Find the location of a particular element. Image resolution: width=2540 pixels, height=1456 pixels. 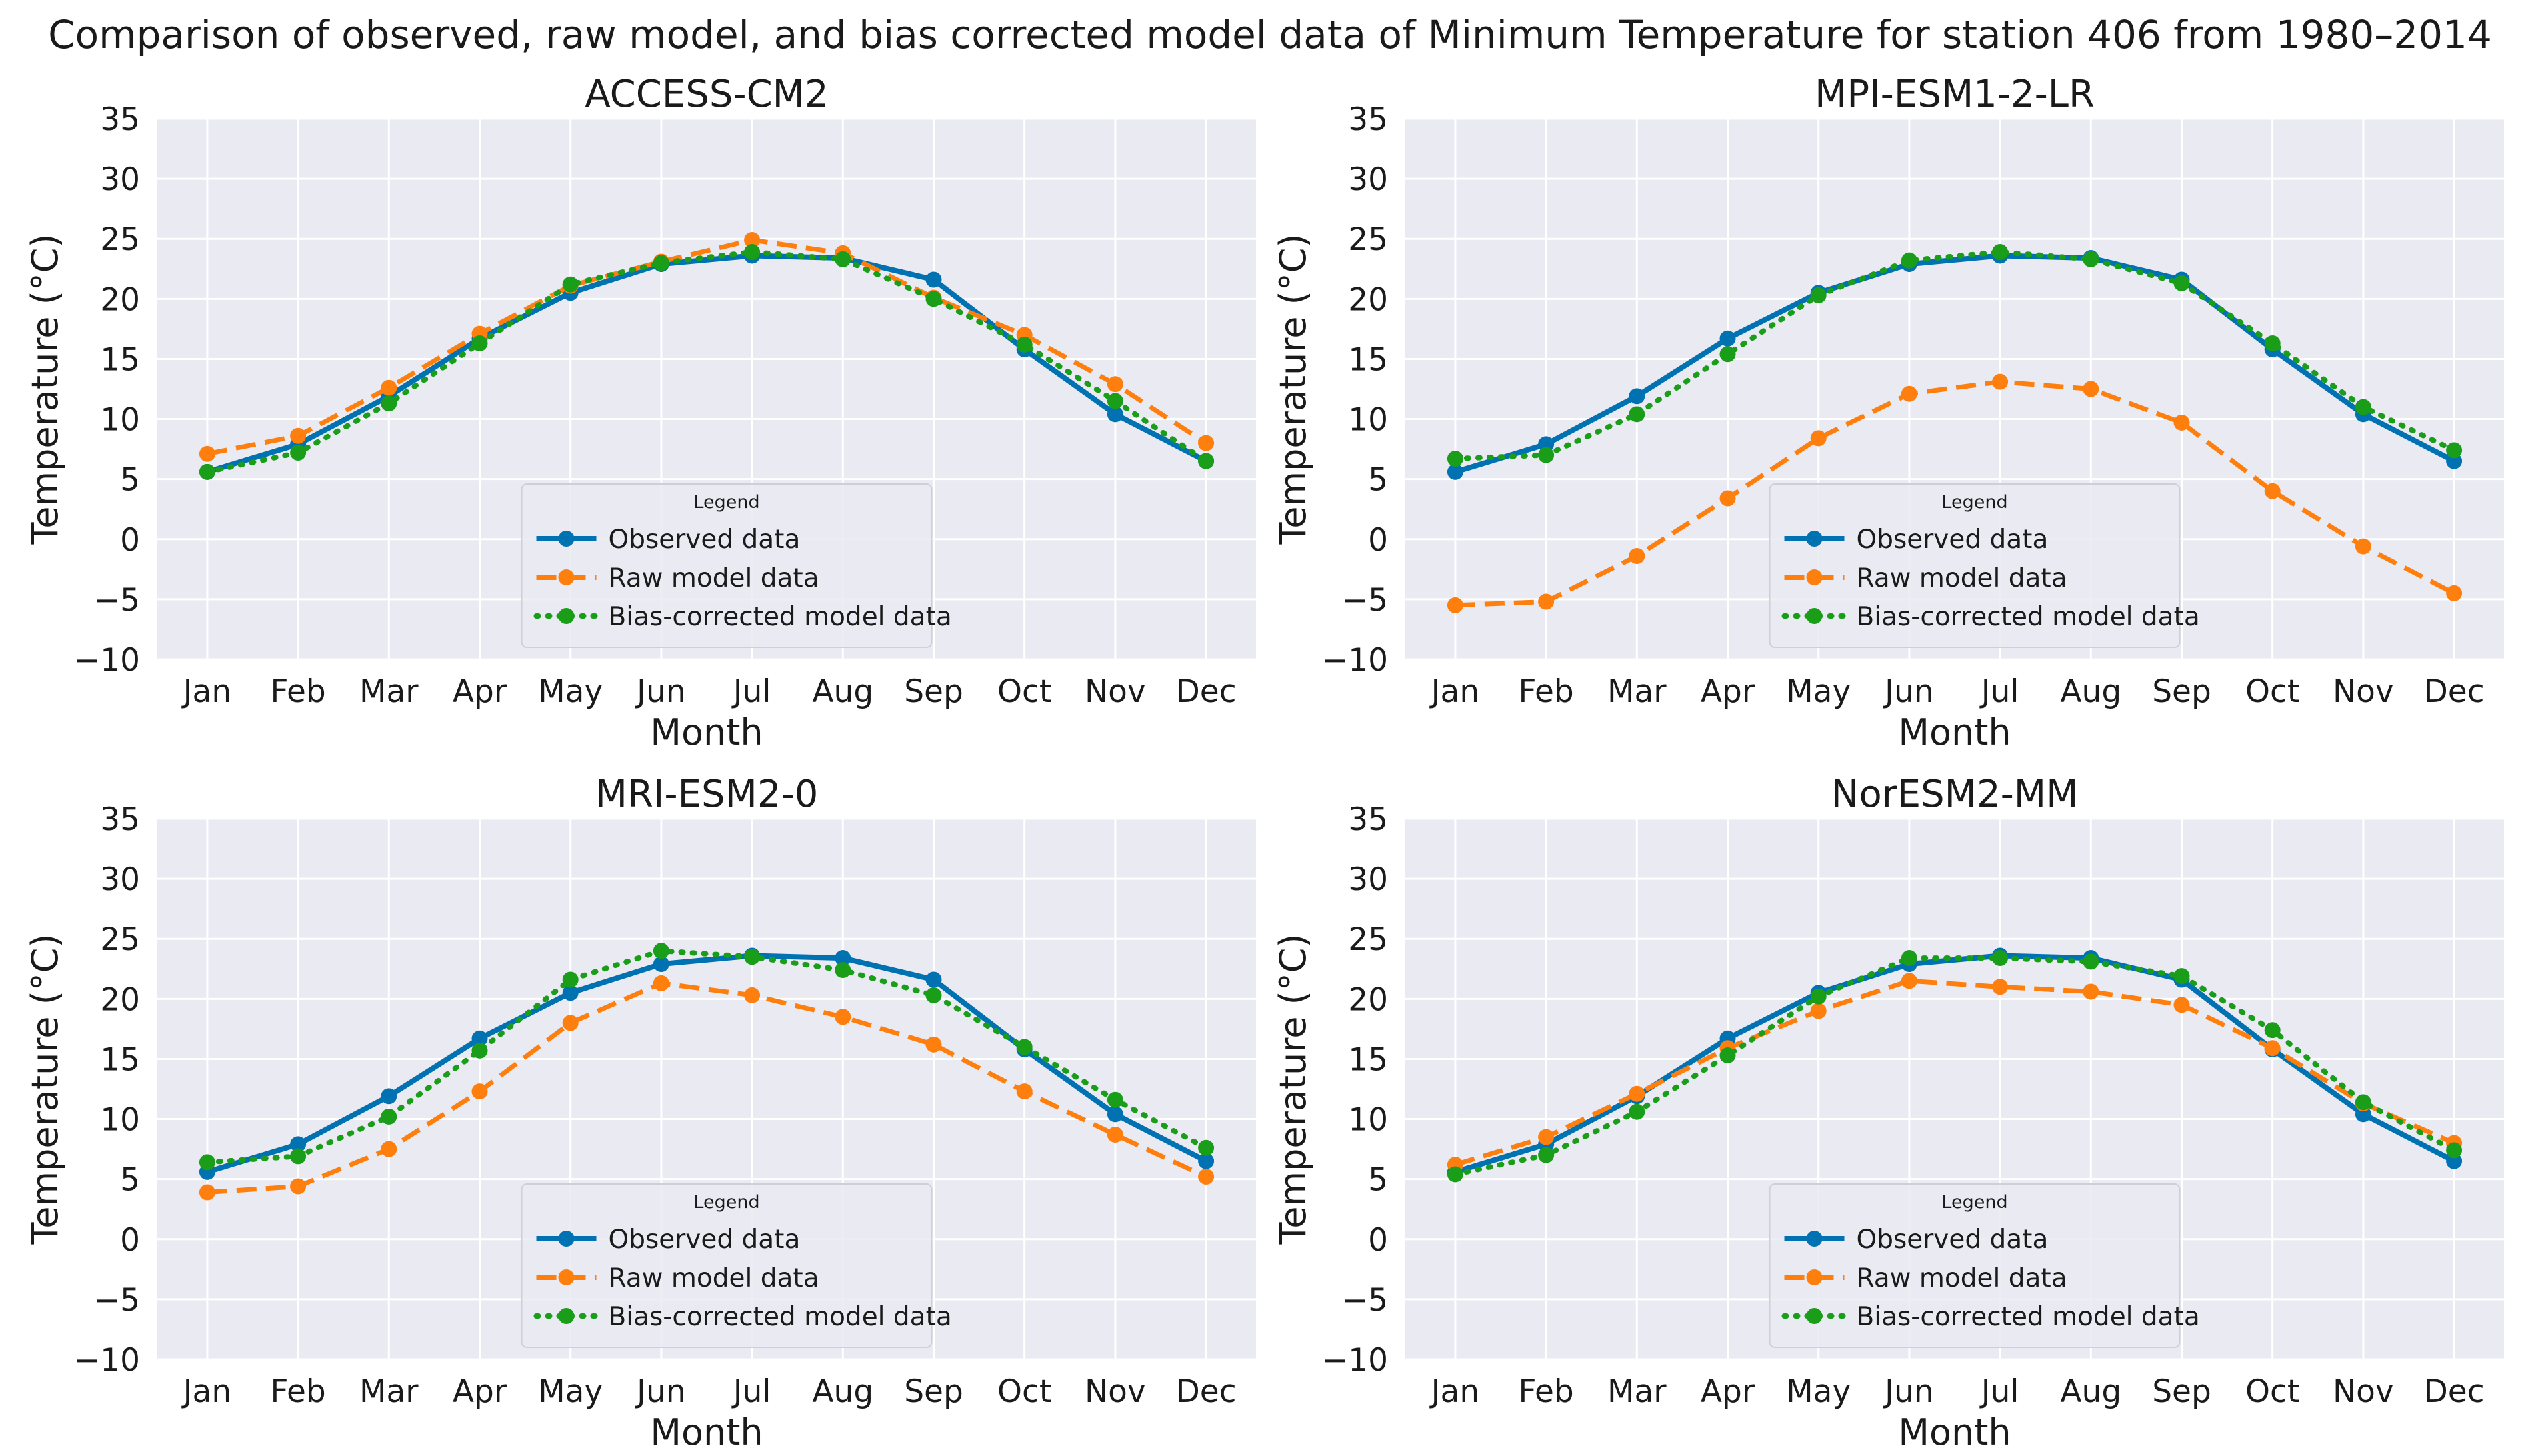

x-tick-label: Aug is located at coordinates (2090, 691).